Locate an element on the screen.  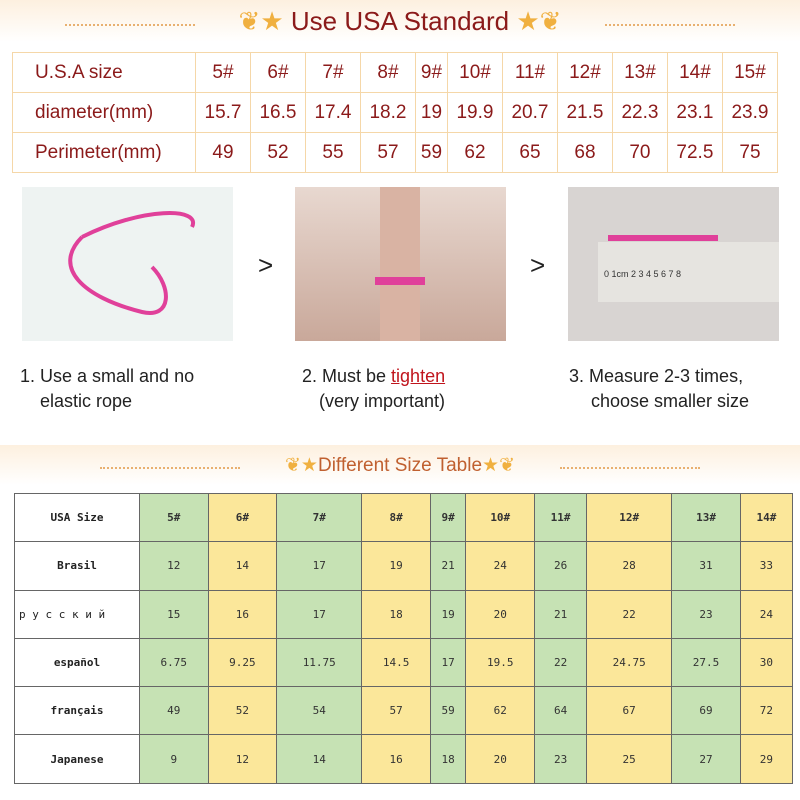
table-cell: 15.7 is located at coordinates (223, 112).